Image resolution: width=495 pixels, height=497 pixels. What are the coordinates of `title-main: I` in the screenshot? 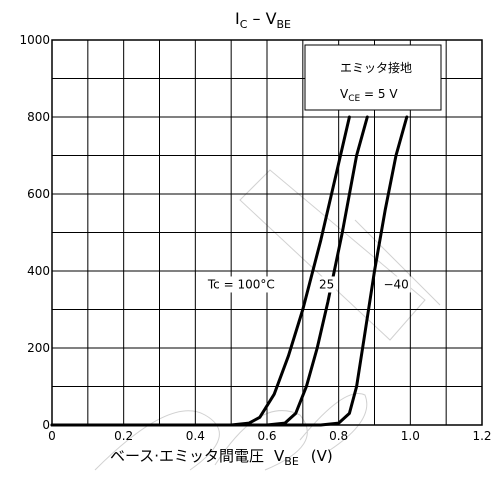 It's located at (237, 18).